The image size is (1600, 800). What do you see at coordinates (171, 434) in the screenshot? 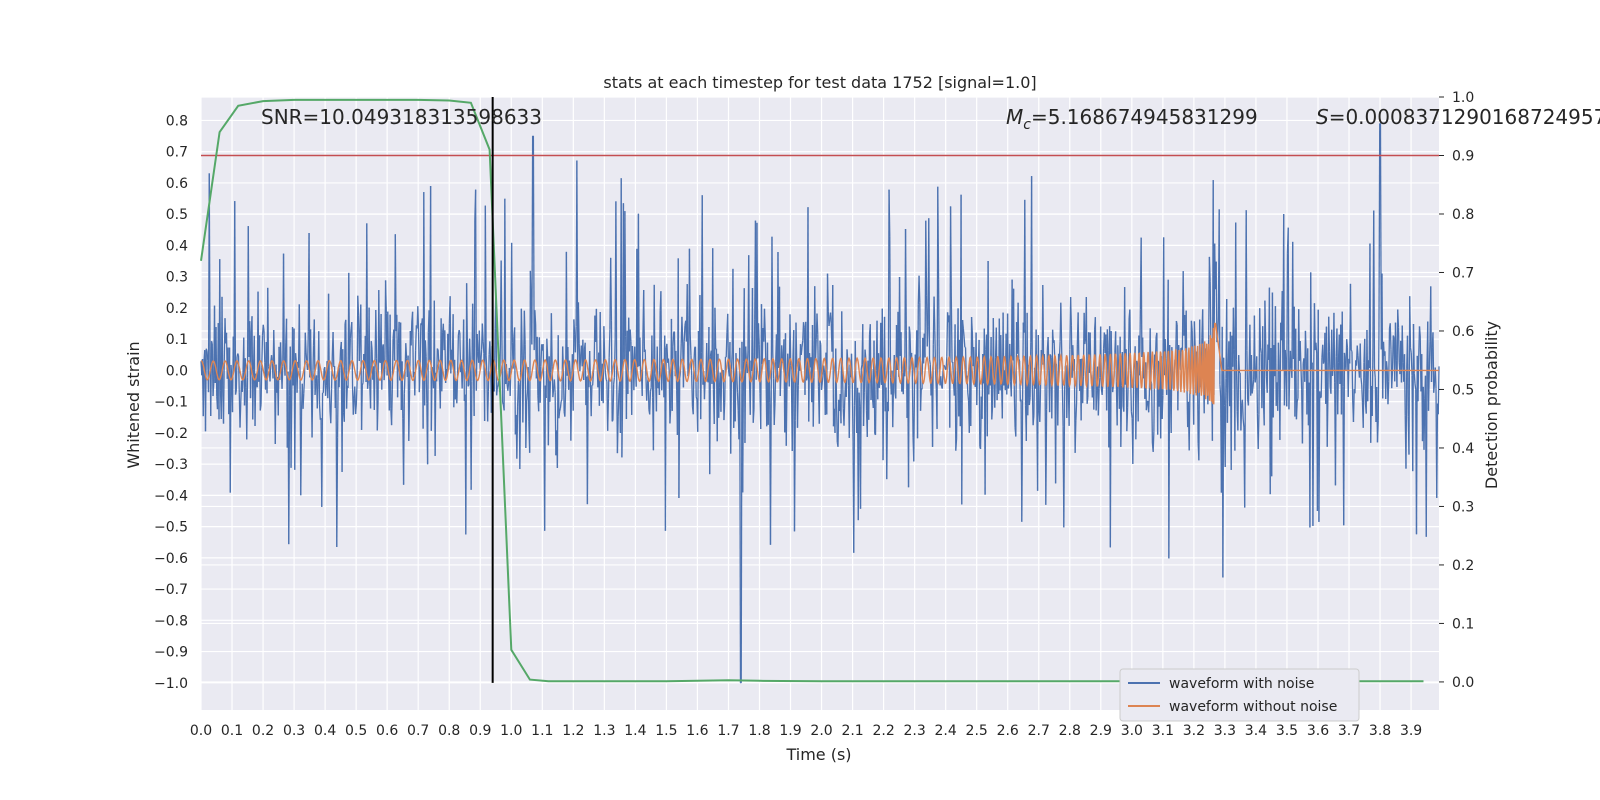
I see `y-tick-label-left: −0.2` at bounding box center [171, 434].